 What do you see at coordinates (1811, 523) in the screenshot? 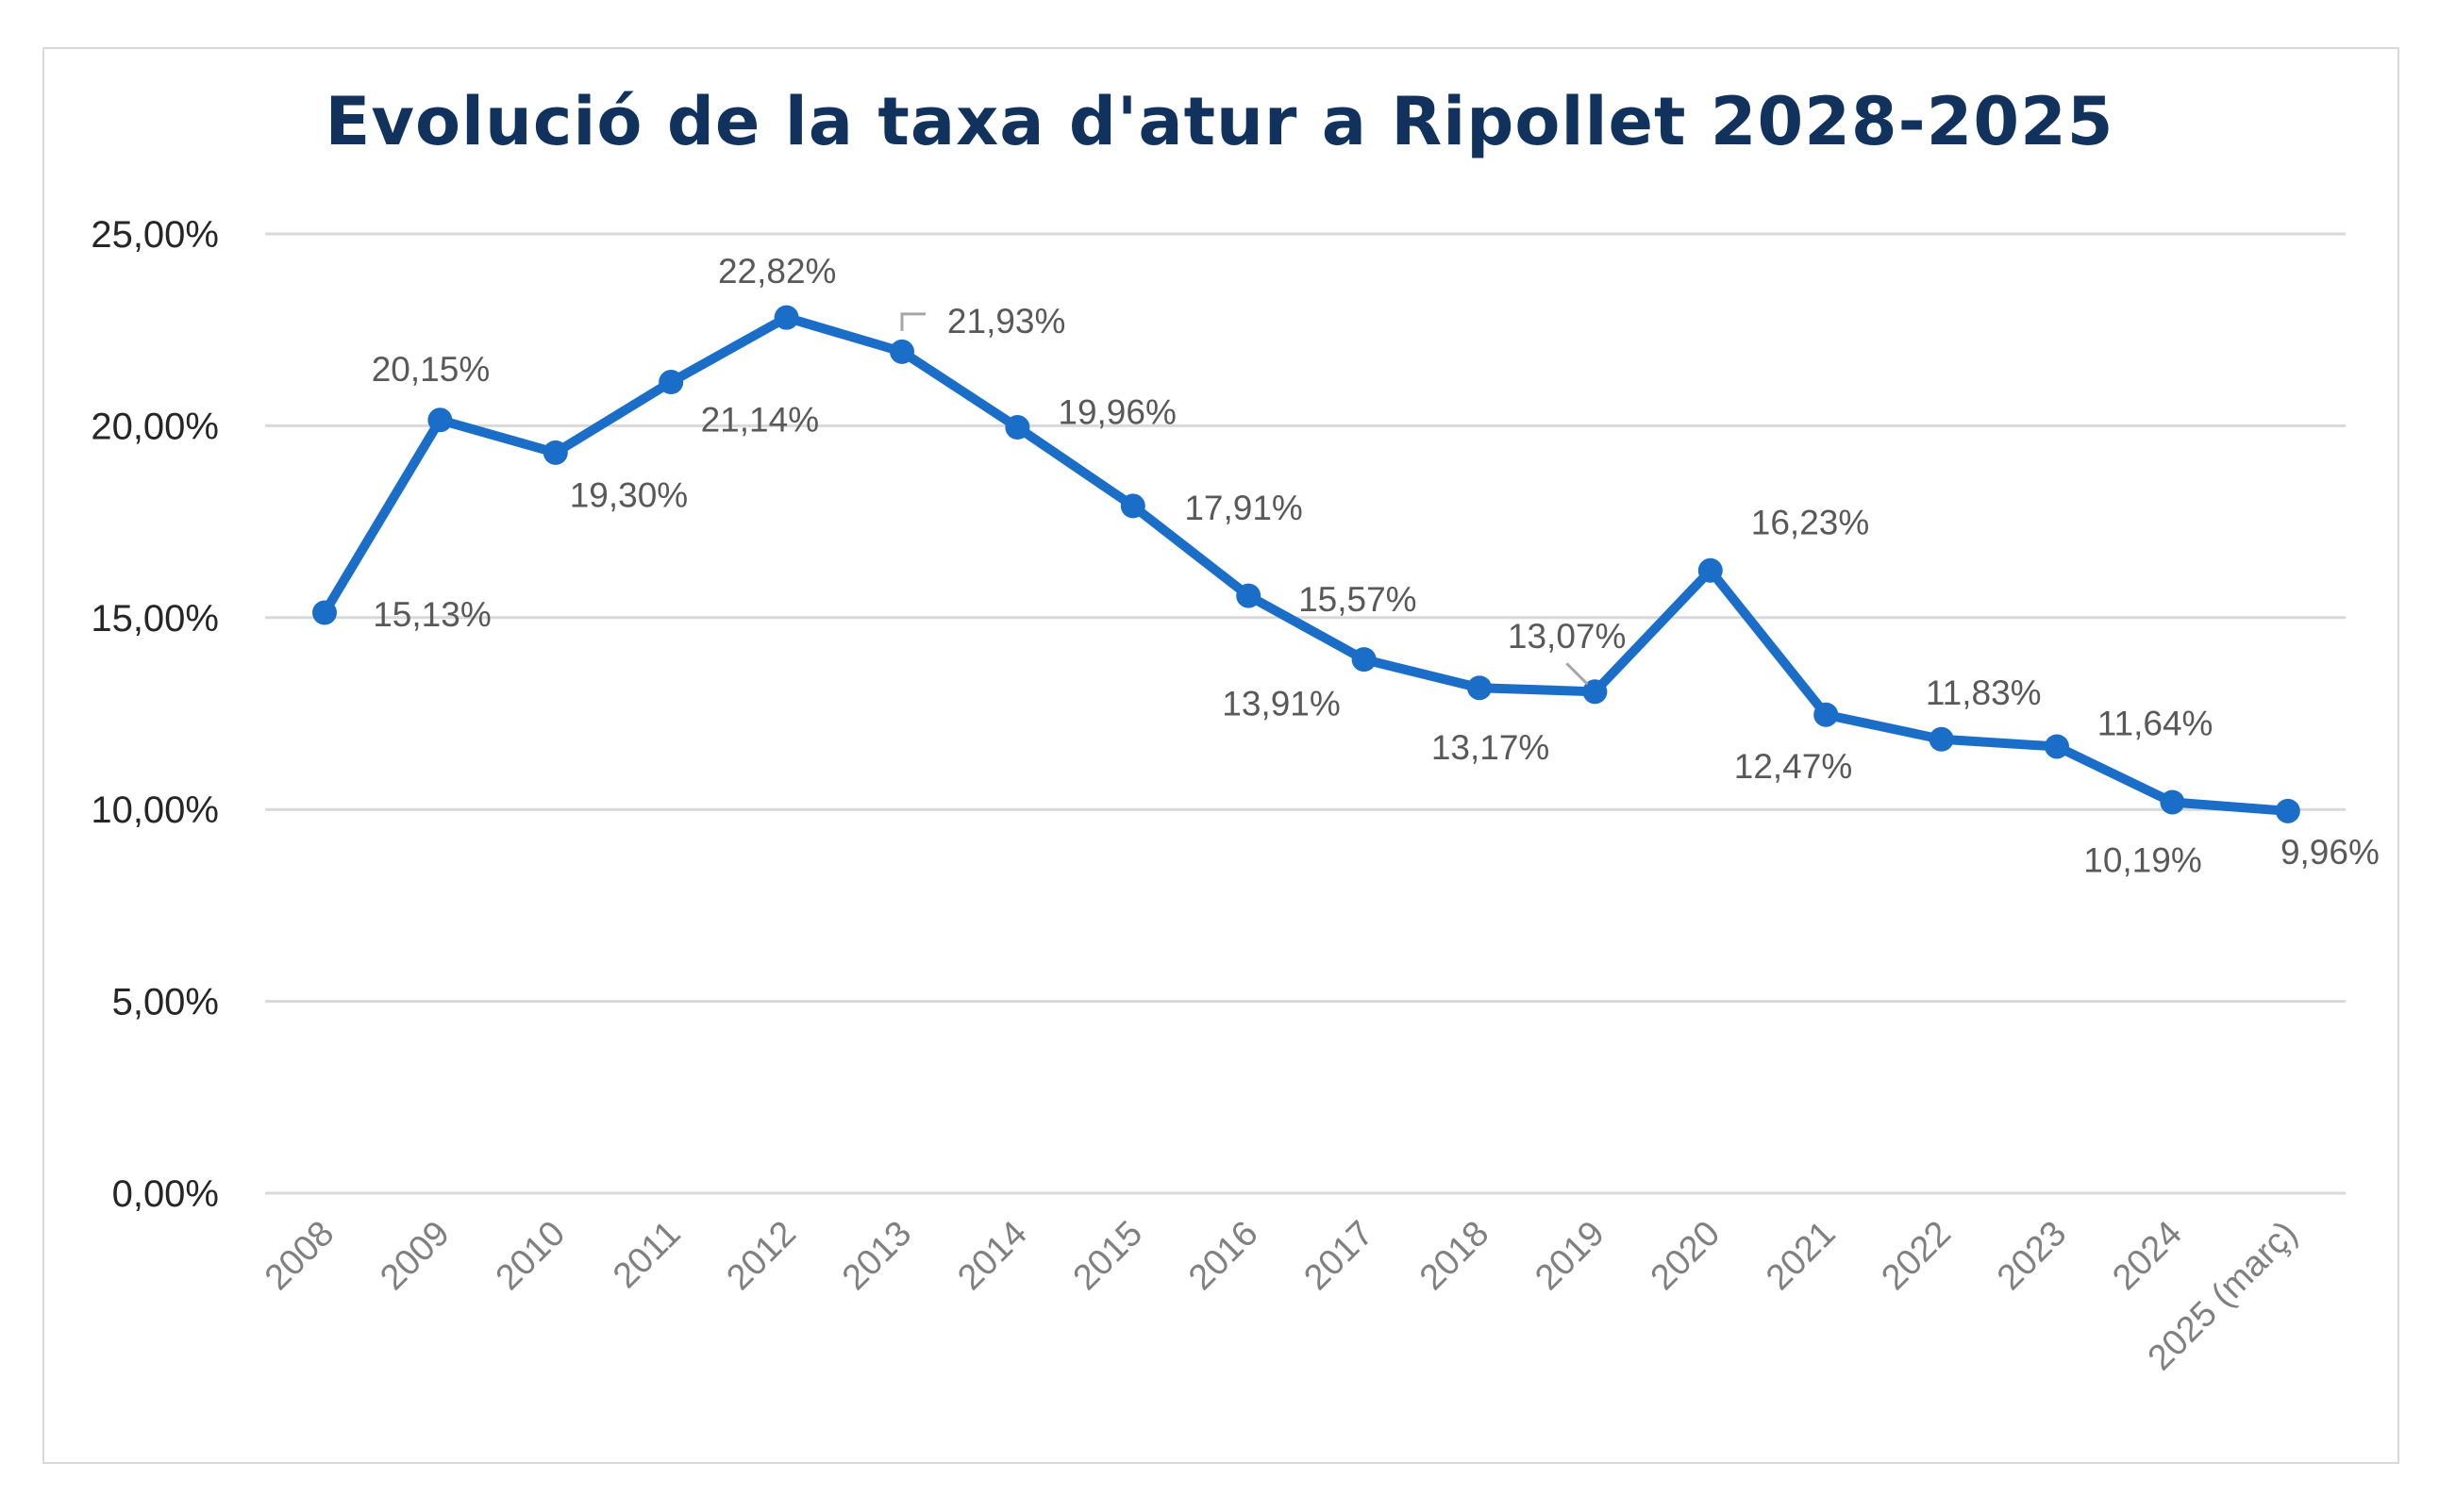
I see `data-label: 16,23%` at bounding box center [1811, 523].